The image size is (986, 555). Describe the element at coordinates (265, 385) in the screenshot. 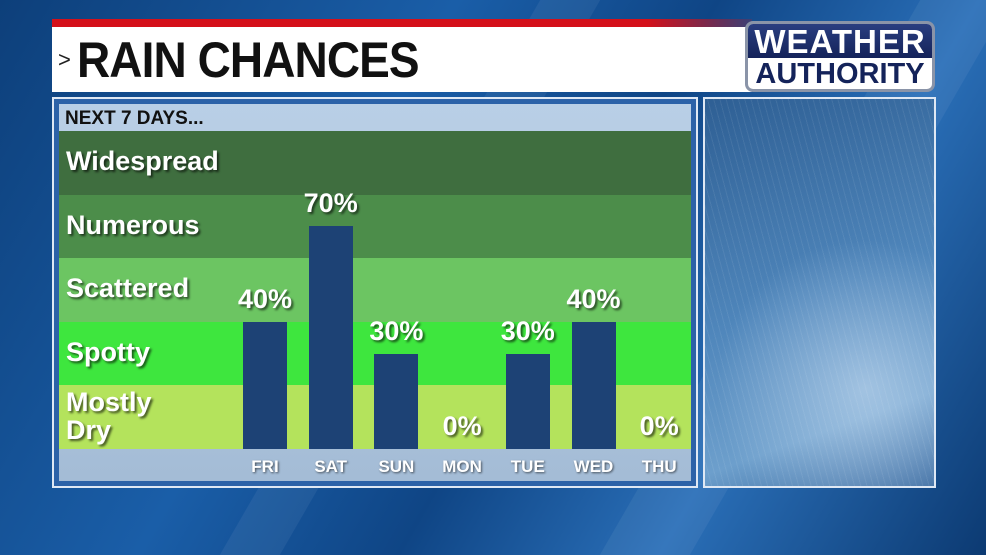

I see `bar-fri` at that location.